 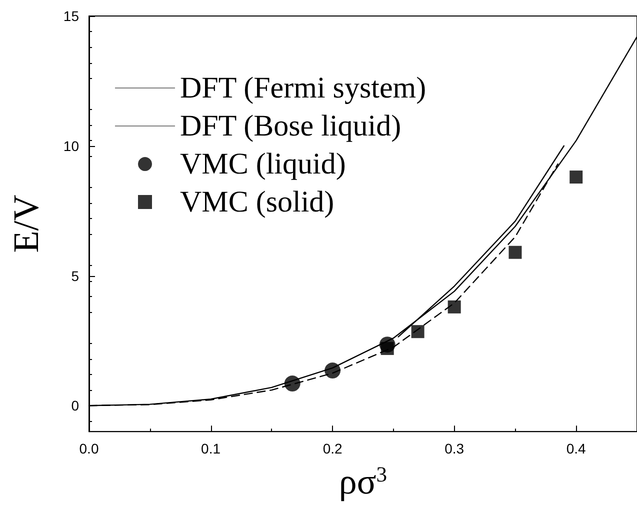 I want to click on x-tick-label: 0.3, so click(x=454, y=448).